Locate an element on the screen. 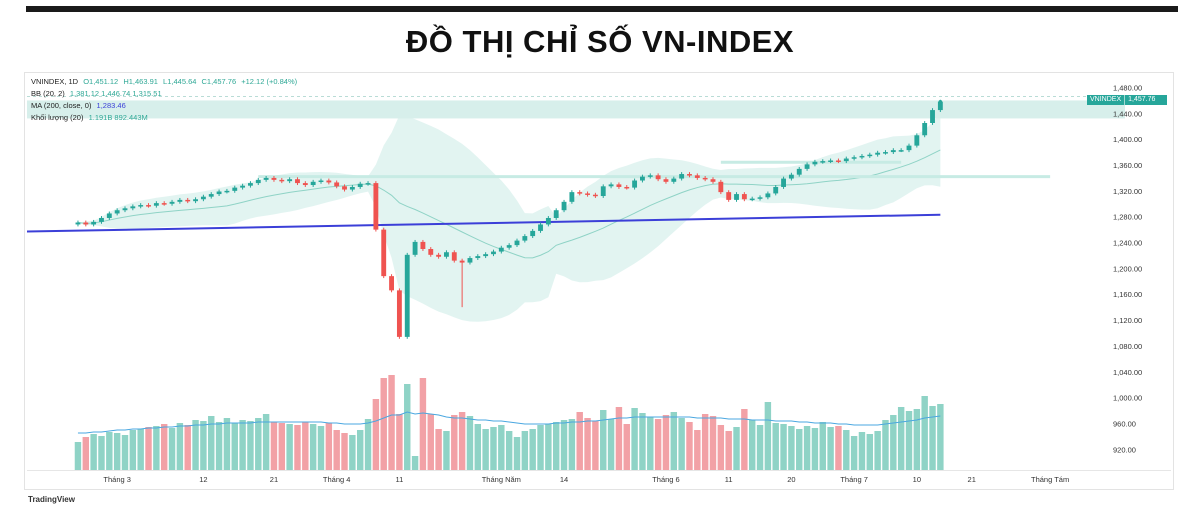 This screenshot has height=509, width=1200. volume-ma-line is located at coordinates (509, 422).